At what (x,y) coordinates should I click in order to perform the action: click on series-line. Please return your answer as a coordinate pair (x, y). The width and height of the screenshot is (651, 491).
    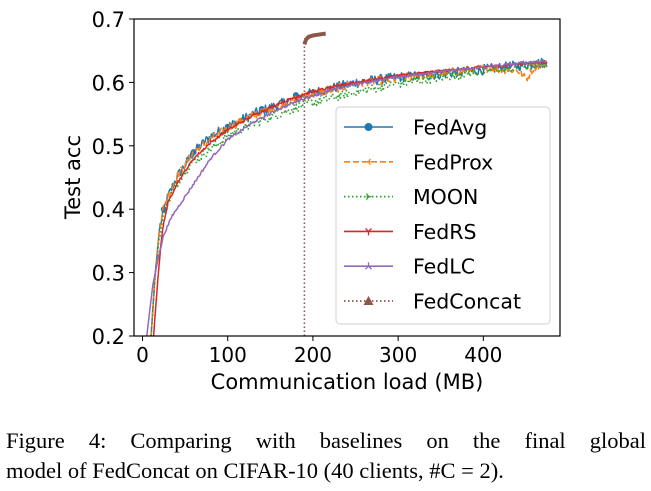
    Looking at the image, I should click on (314, 184).